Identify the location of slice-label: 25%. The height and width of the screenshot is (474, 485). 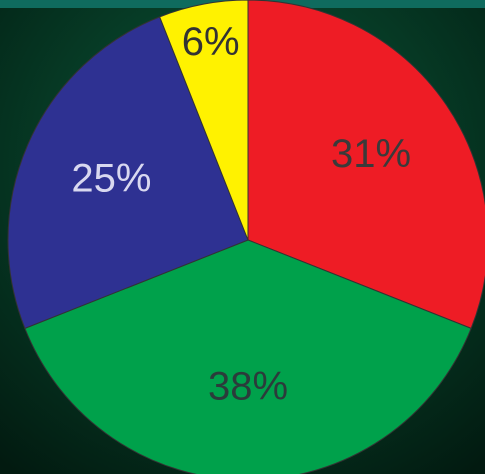
(111, 178).